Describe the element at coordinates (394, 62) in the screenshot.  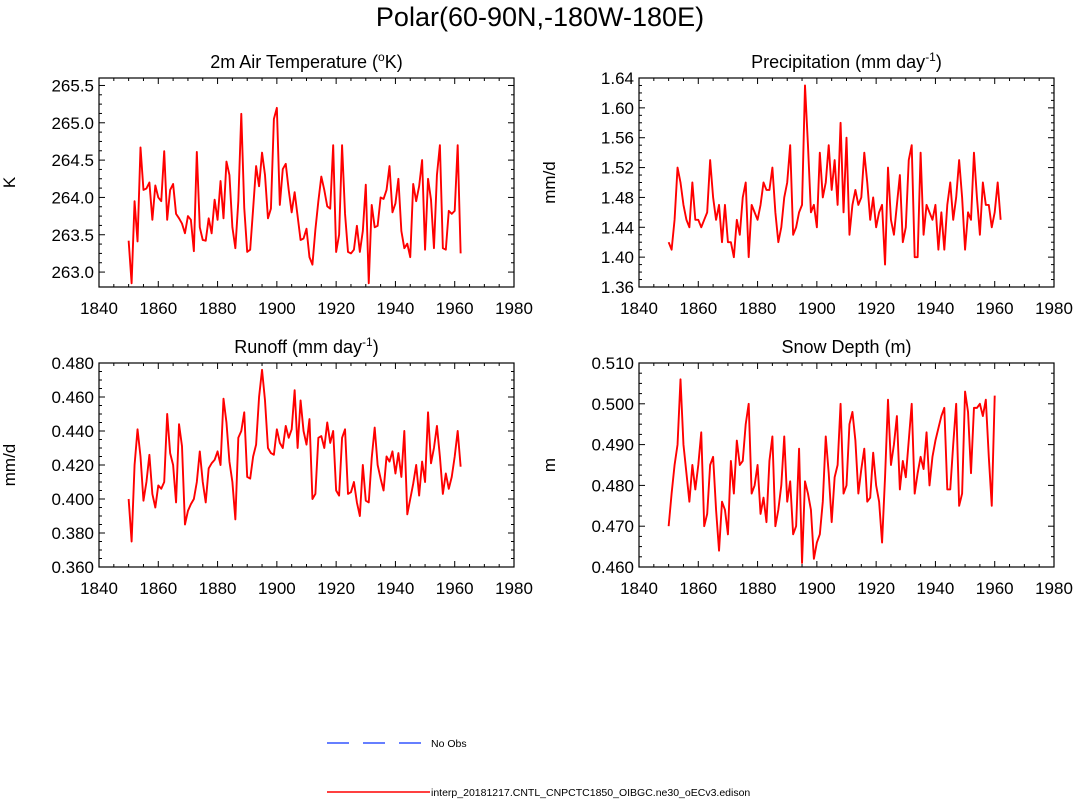
I see `panel-title-suffix: K)` at that location.